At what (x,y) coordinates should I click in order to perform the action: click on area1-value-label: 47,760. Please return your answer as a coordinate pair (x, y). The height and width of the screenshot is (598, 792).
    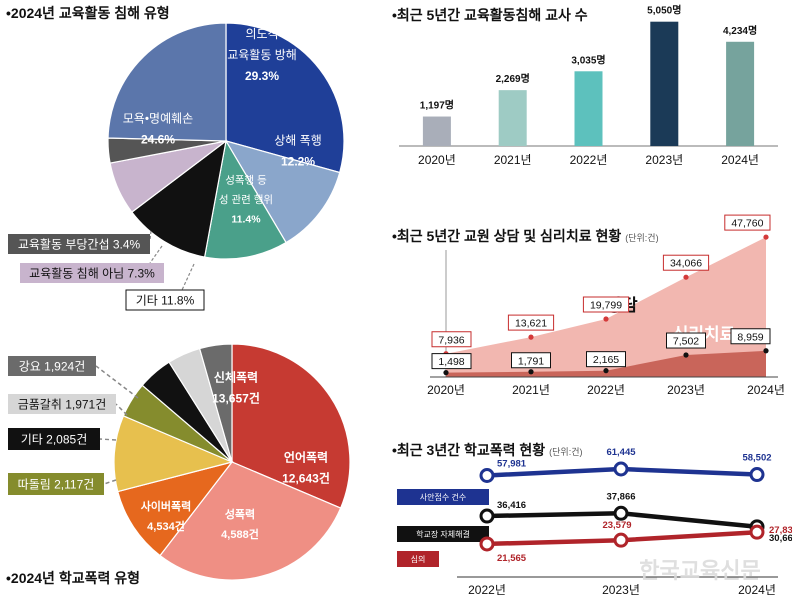
    Looking at the image, I should click on (747, 224).